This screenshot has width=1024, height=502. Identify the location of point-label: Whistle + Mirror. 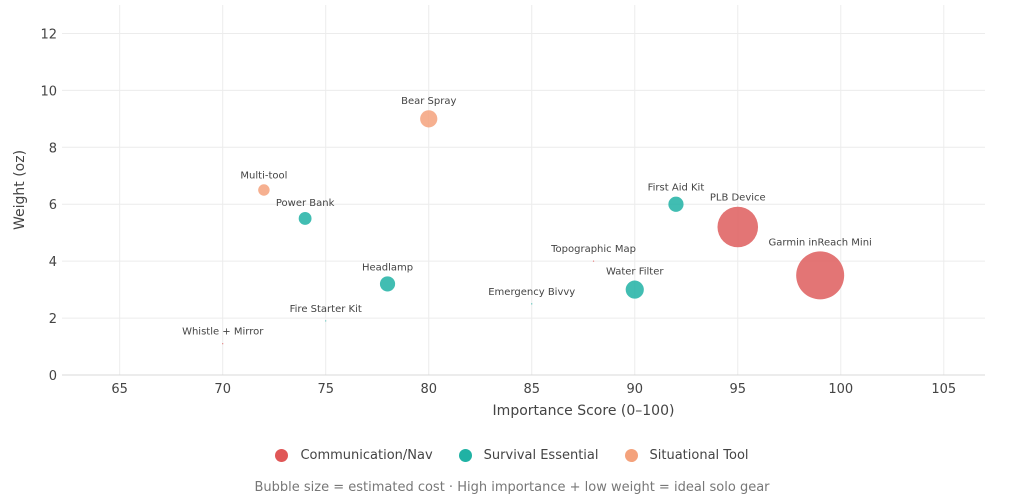
(223, 332).